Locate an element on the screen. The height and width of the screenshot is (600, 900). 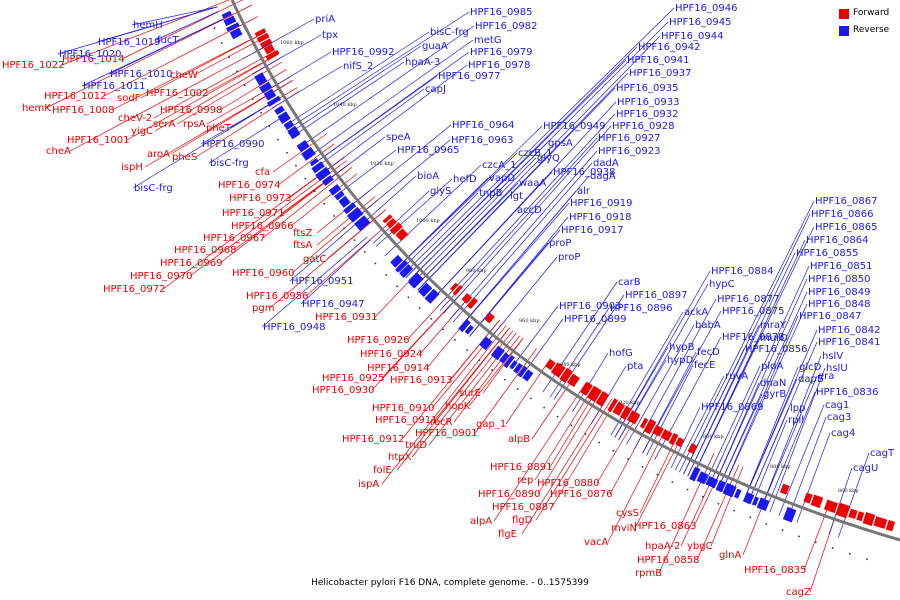
gene-label-glcd: glcD is located at coordinates (810, 367).